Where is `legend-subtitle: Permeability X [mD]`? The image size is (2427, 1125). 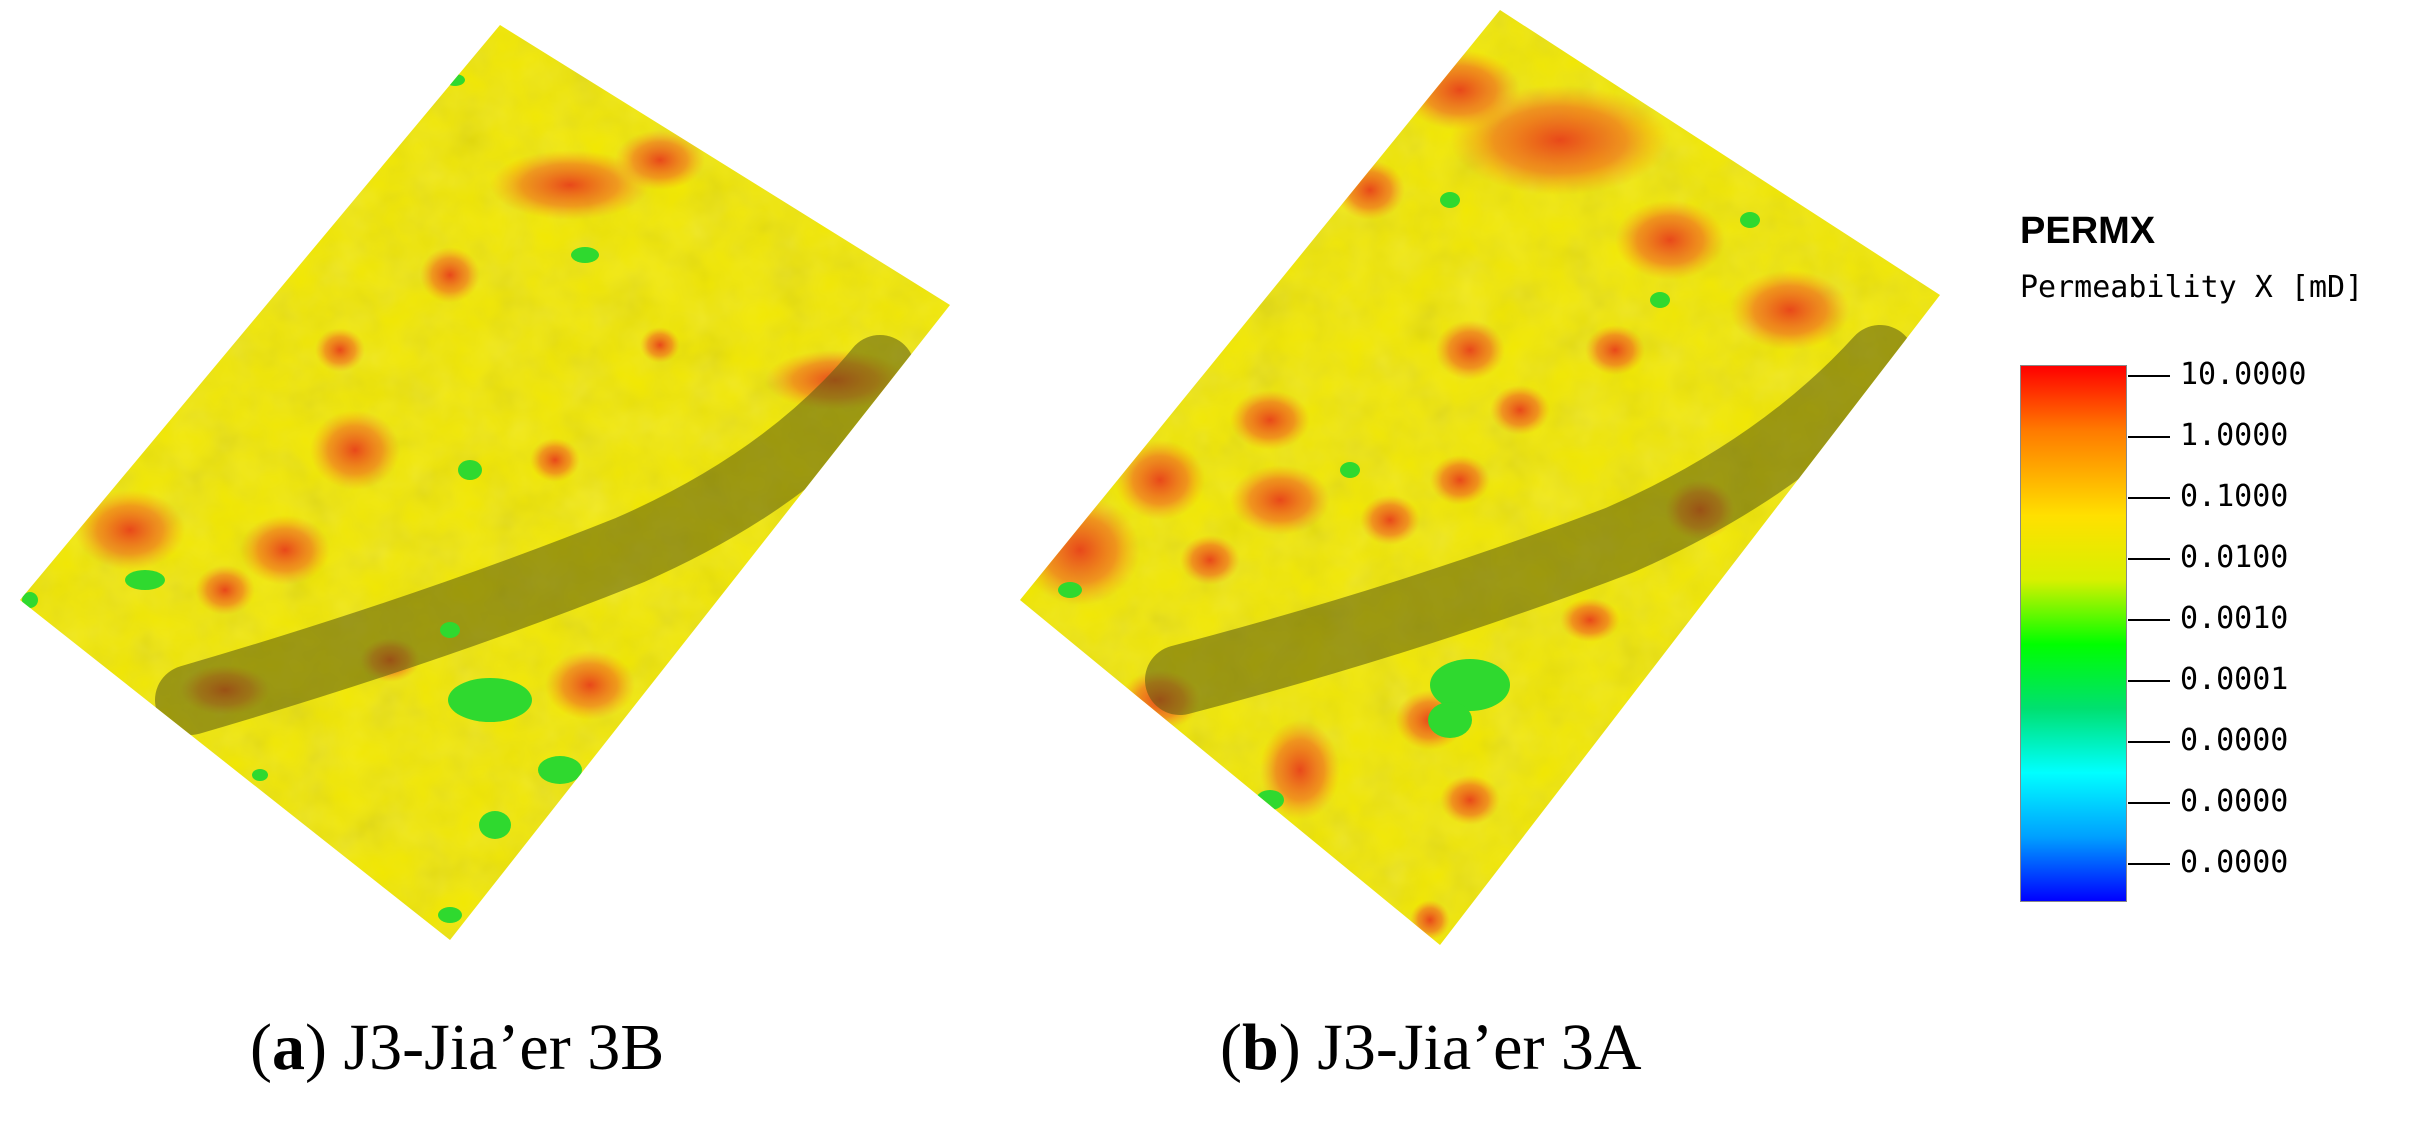
legend-subtitle: Permeability X [mD] is located at coordinates (2192, 287).